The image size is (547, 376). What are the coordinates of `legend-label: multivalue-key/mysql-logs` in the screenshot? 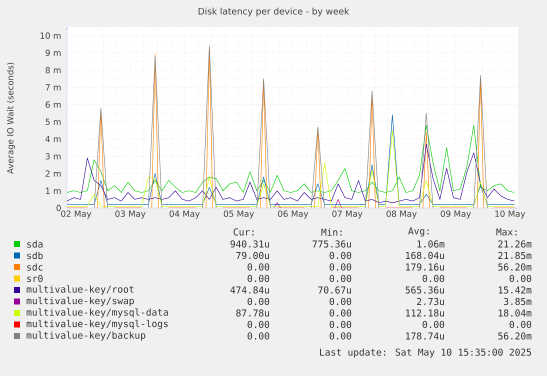 It's located at (97, 325).